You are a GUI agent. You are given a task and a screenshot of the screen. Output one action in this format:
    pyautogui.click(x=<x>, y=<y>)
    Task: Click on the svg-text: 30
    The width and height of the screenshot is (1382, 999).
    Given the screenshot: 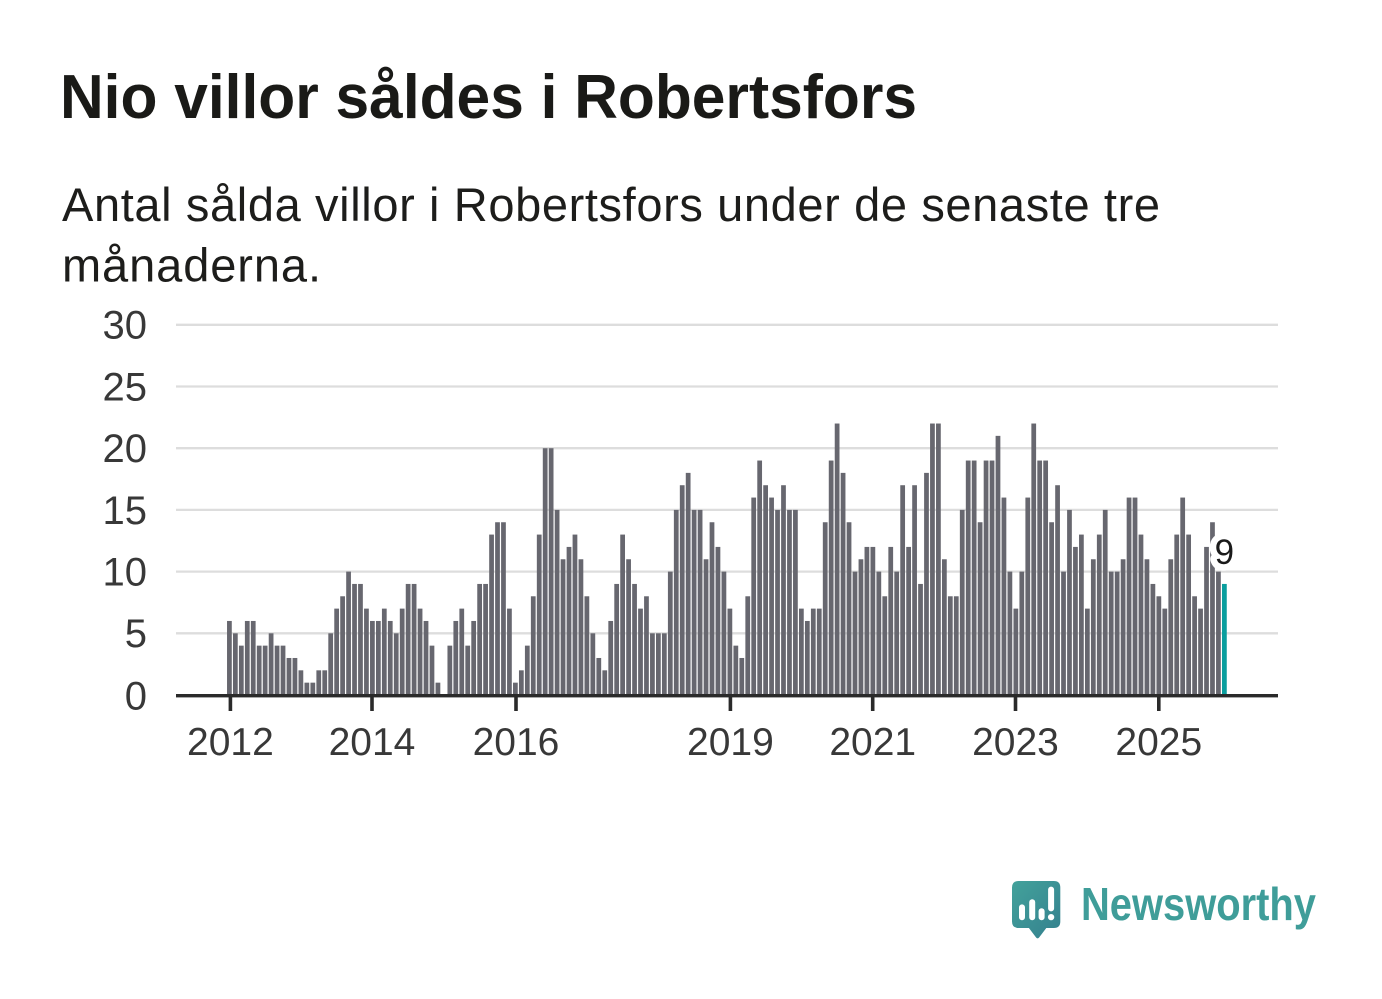 What is the action you would take?
    pyautogui.click(x=125, y=326)
    